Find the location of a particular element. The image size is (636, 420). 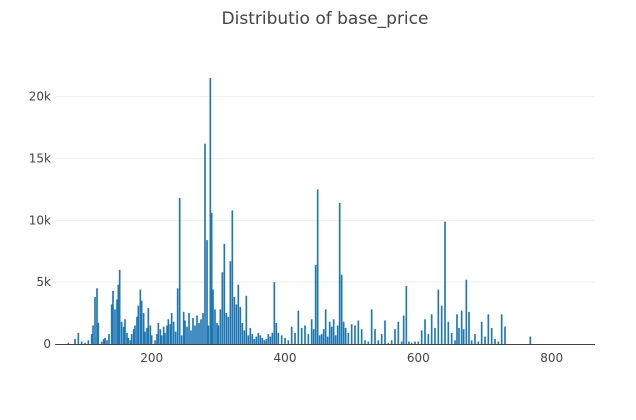

x-tick-label: 400 is located at coordinates (285, 358).